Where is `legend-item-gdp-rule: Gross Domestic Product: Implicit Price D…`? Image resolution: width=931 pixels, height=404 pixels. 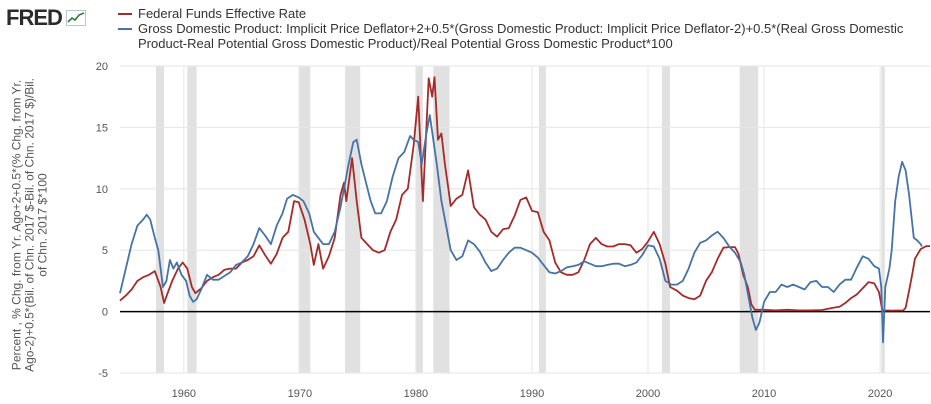
legend-item-gdp-rule: Gross Domestic Product: Implicit Price D… is located at coordinates (518, 36).